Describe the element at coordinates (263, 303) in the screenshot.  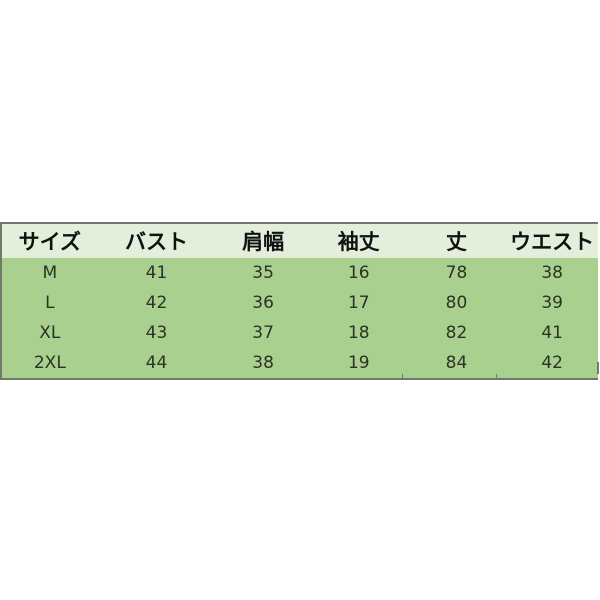
I see `cell: 36` at that location.